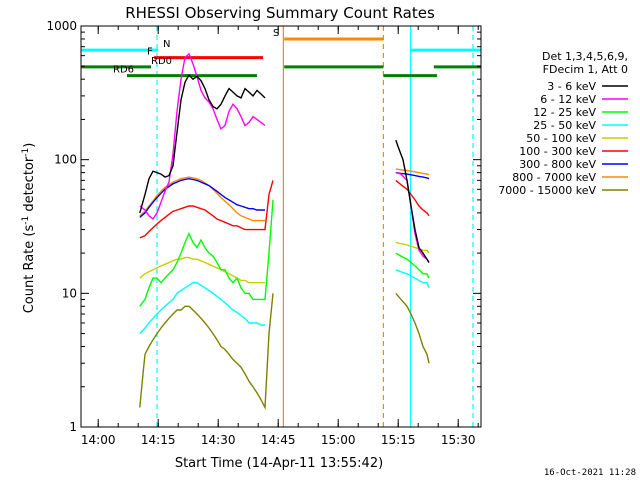 Image resolution: width=640 pixels, height=480 pixels. Describe the element at coordinates (458, 440) in the screenshot. I see `x-tick-label: 15:30` at that location.